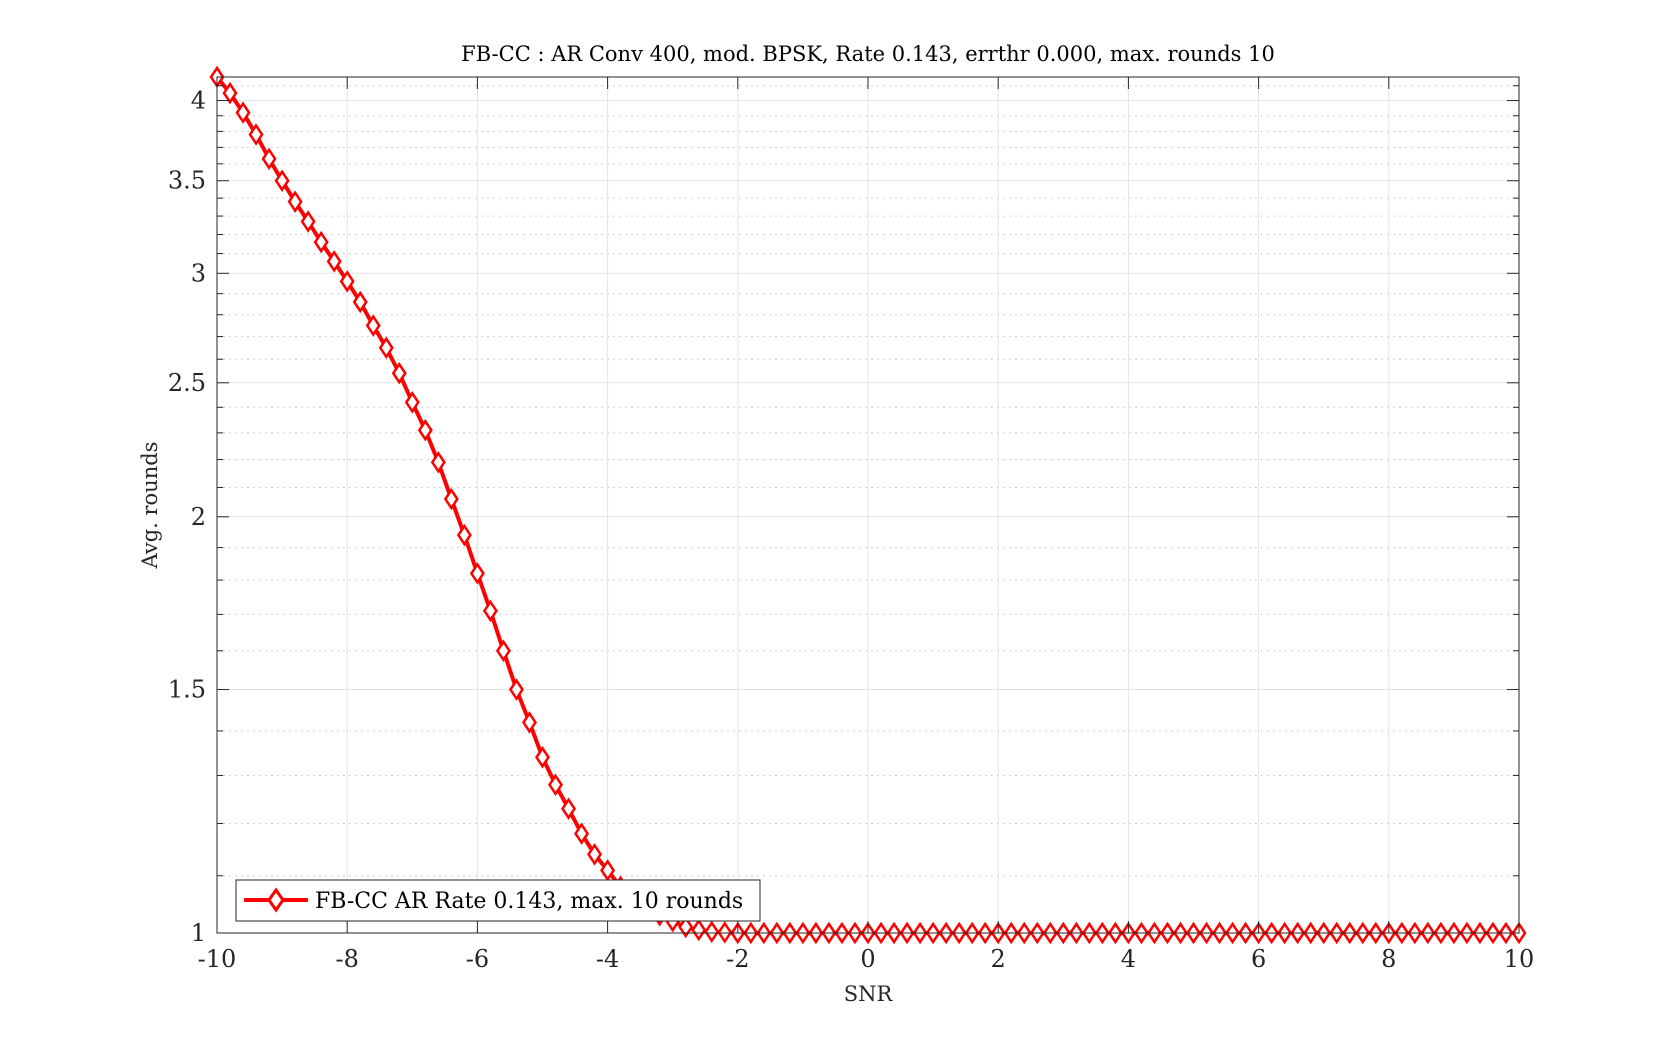 The width and height of the screenshot is (1667, 1042). What do you see at coordinates (737, 959) in the screenshot?
I see `x-tick-label: -2` at bounding box center [737, 959].